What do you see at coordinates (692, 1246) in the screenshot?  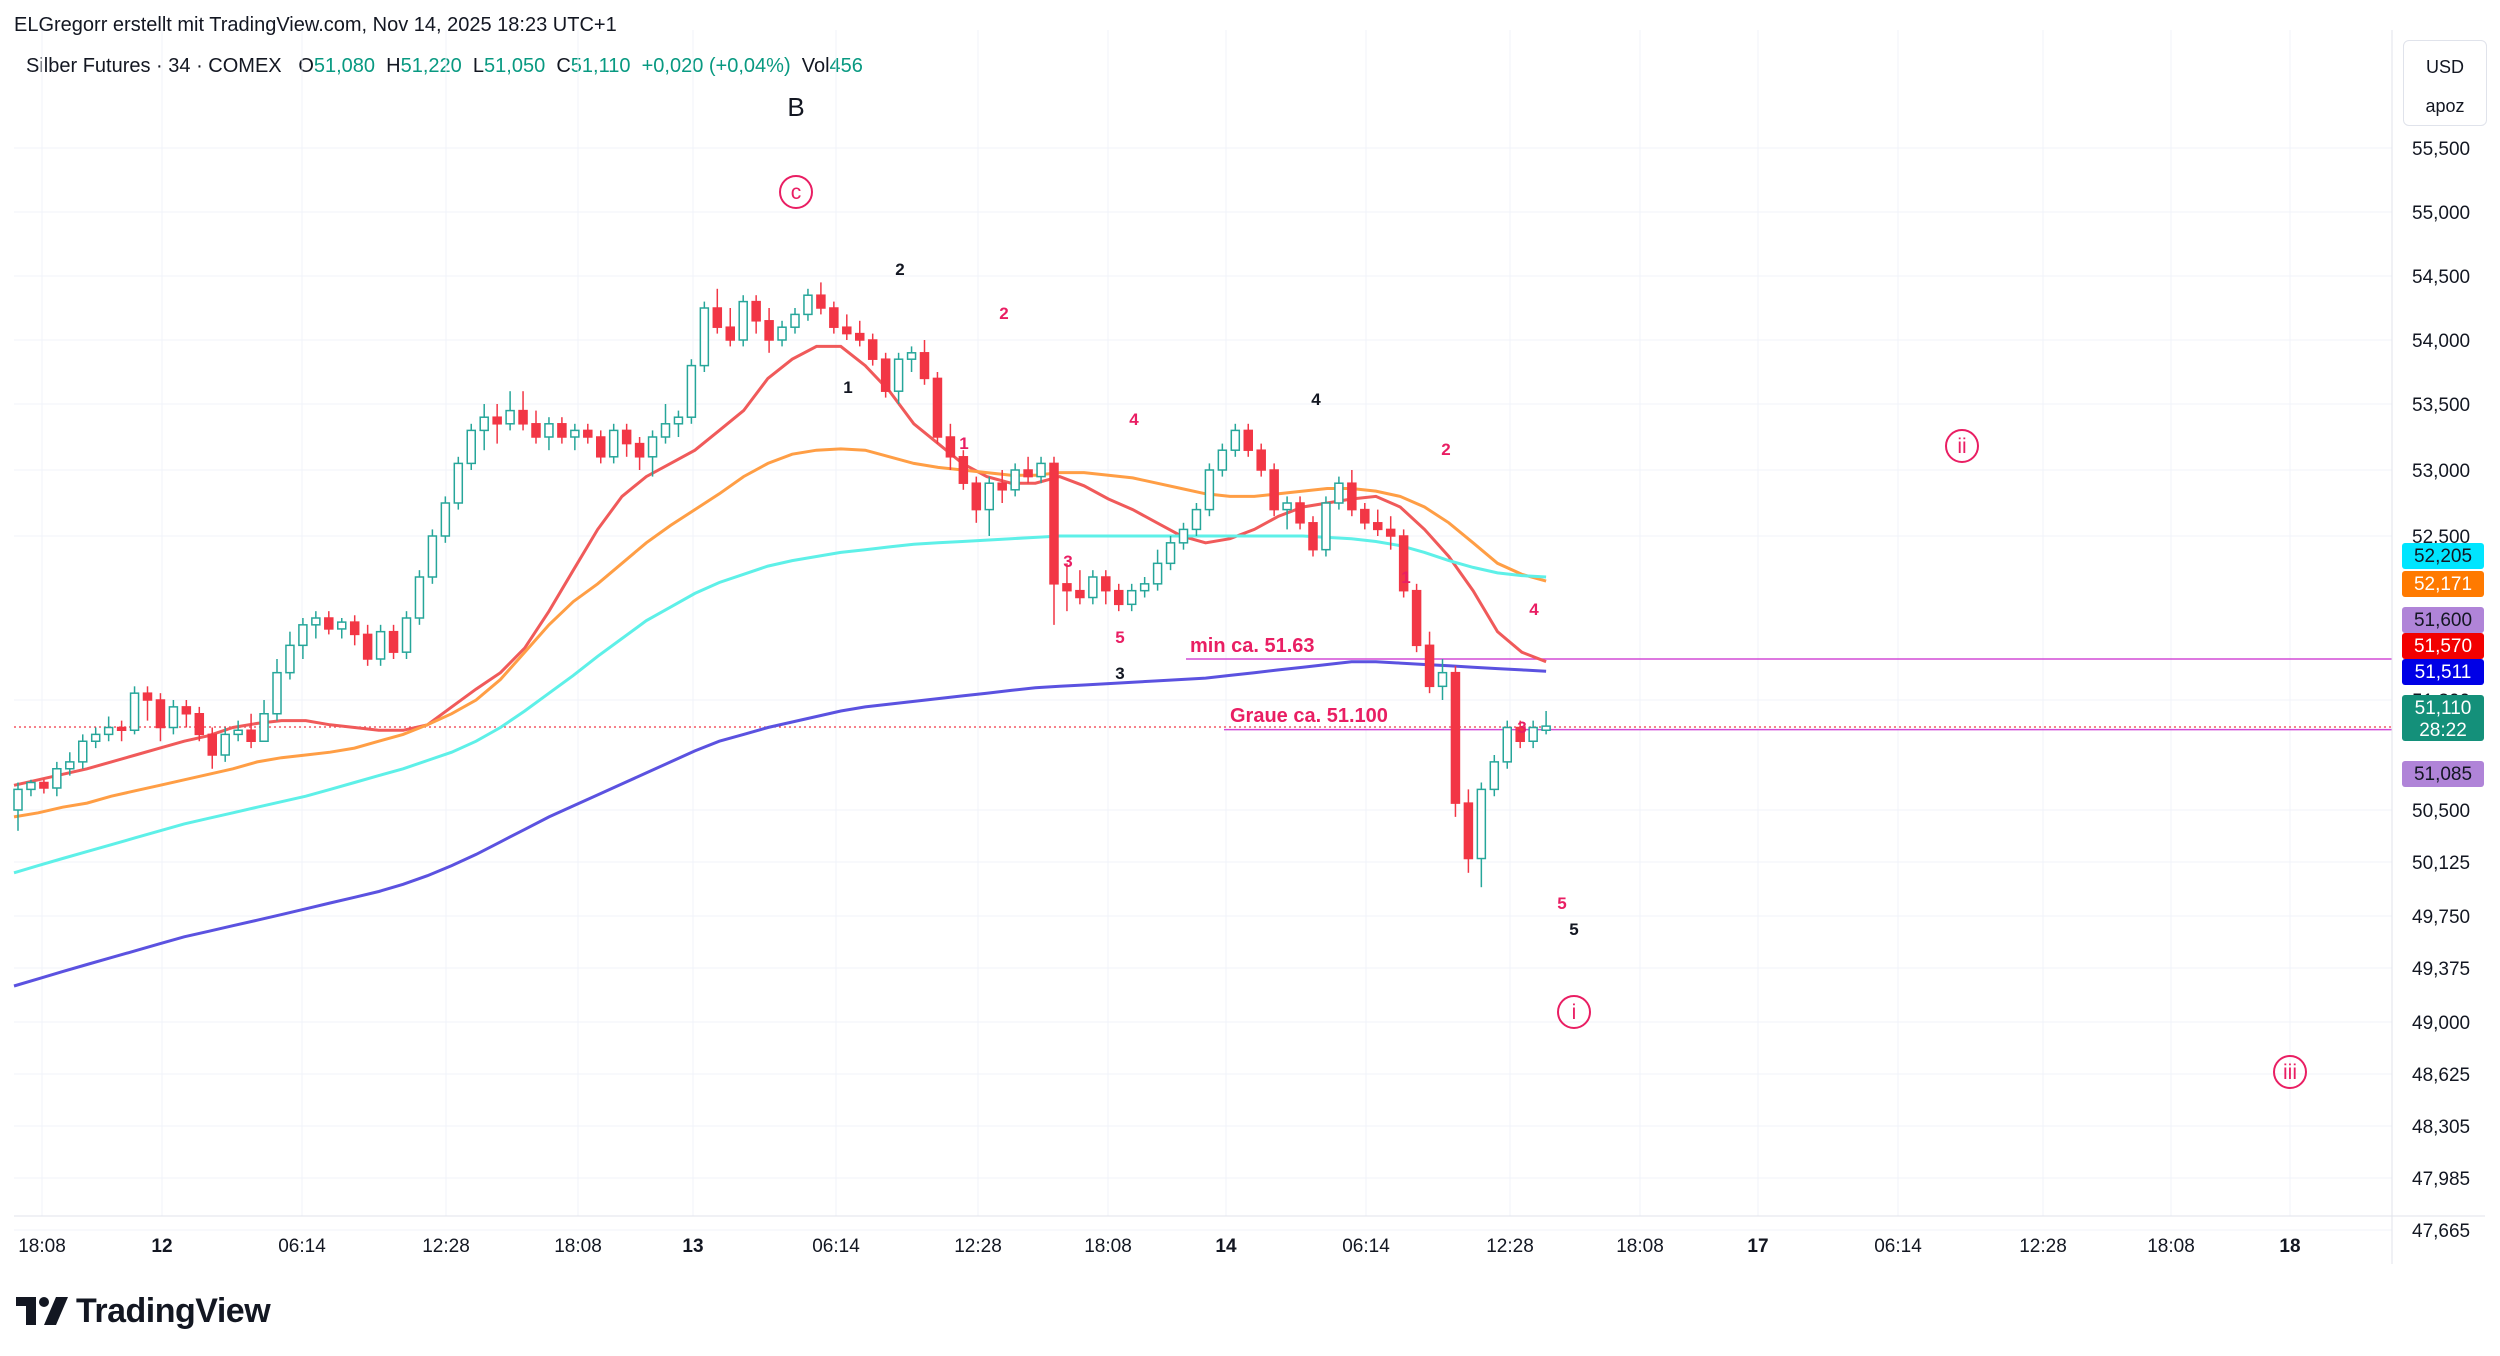 I see `time-tick-label: 13` at bounding box center [692, 1246].